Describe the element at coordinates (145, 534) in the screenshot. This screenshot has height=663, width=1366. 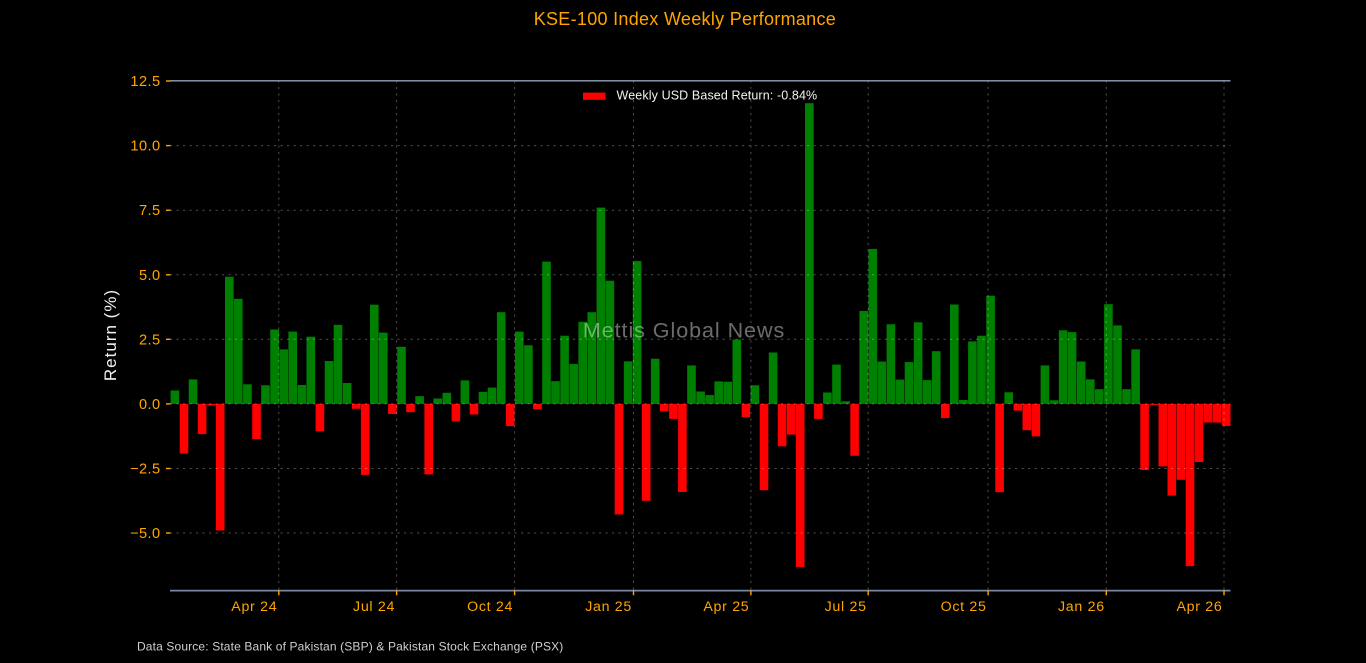
I see `svg-text: −5.0` at that location.